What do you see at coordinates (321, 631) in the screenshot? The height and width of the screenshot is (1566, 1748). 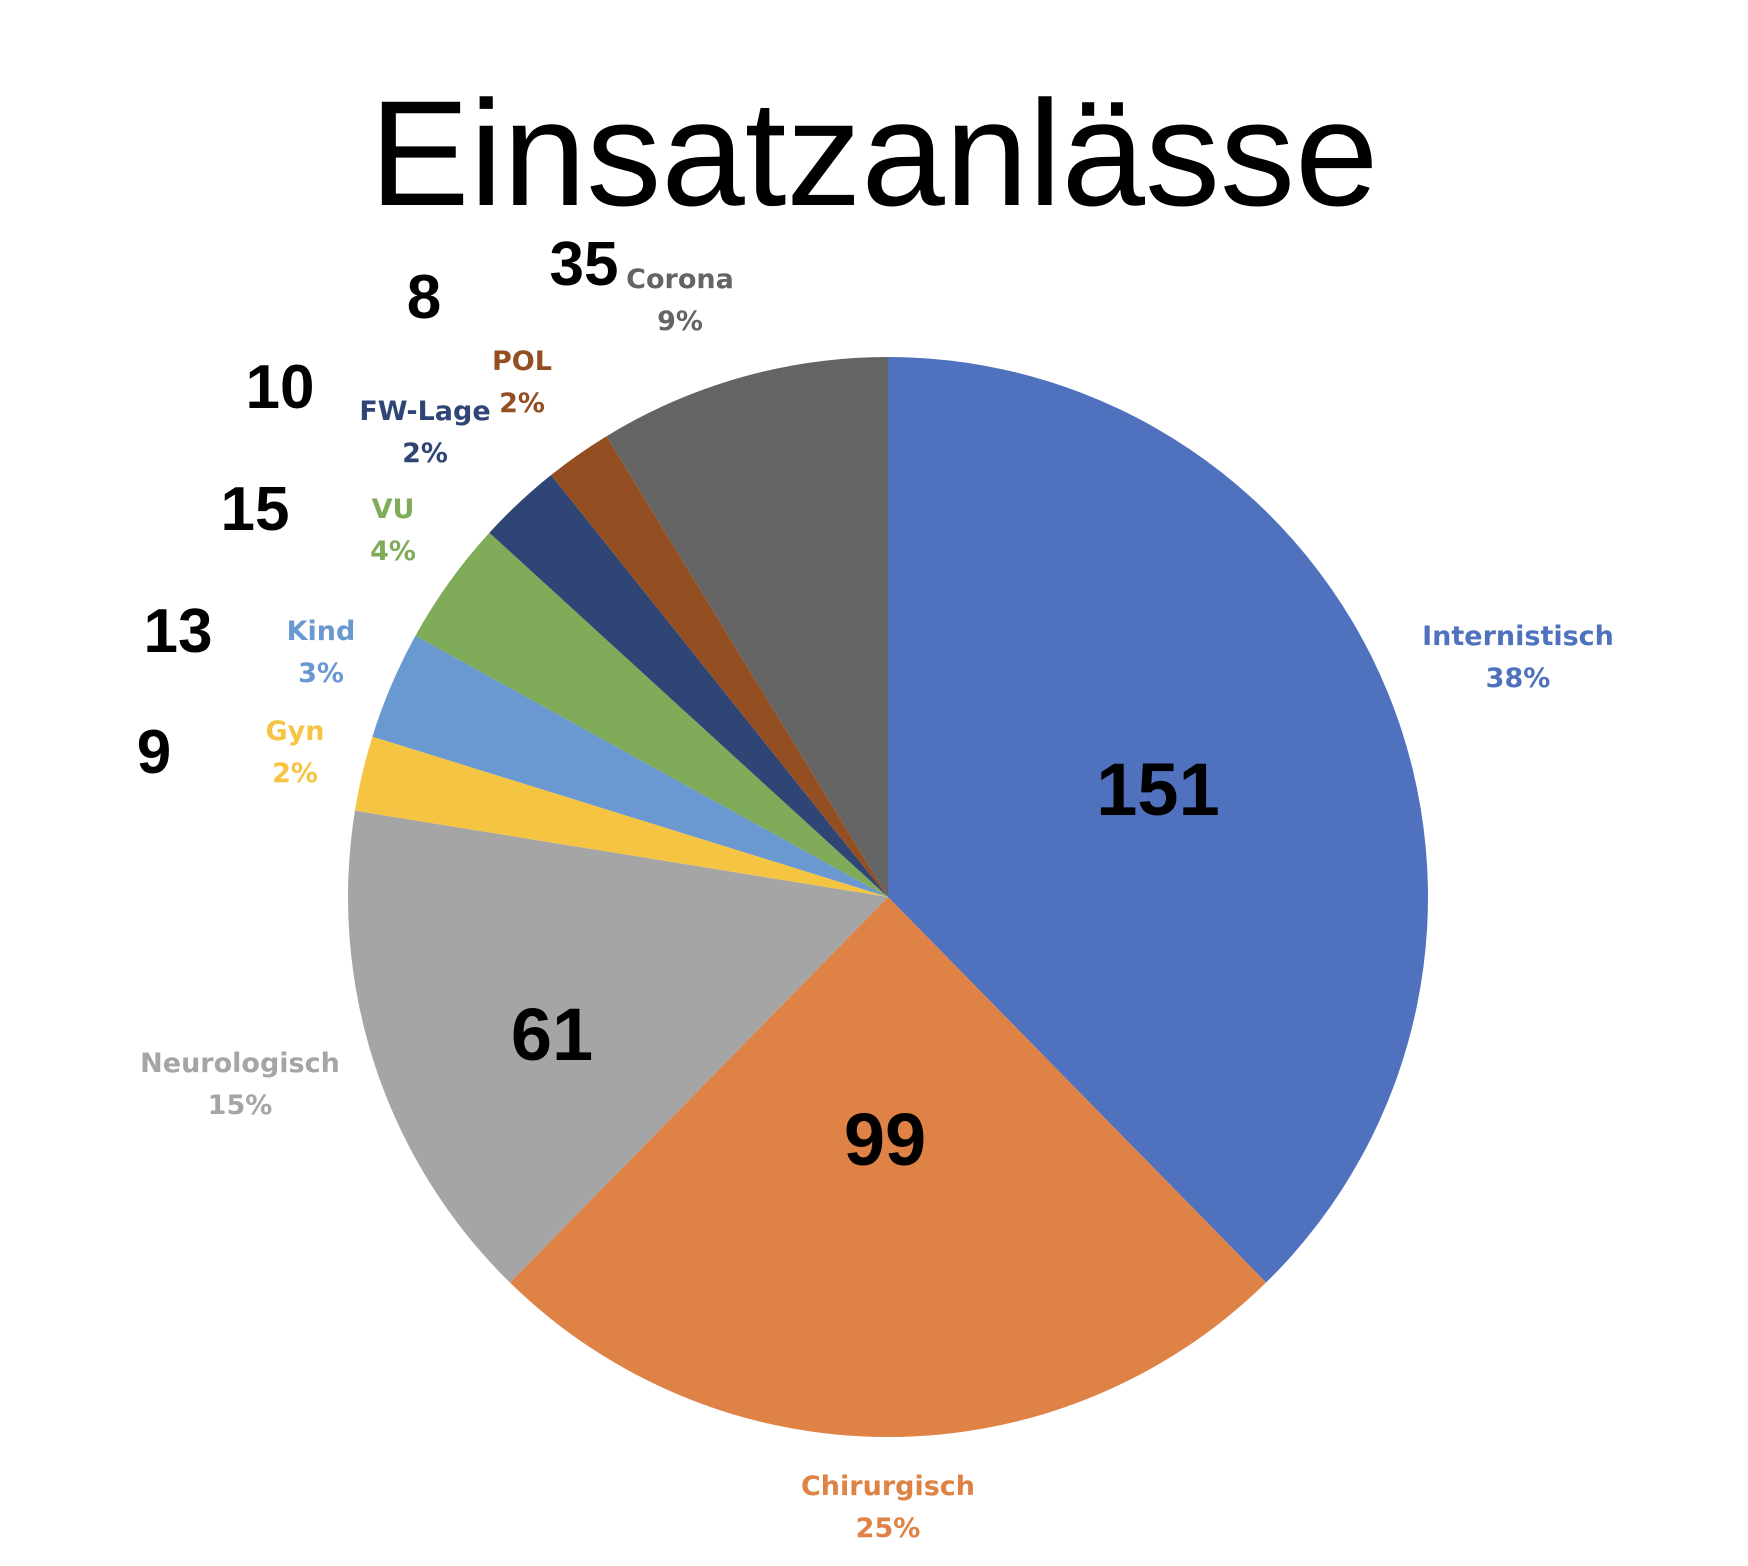 I see `slice-label-kind: Kind` at bounding box center [321, 631].